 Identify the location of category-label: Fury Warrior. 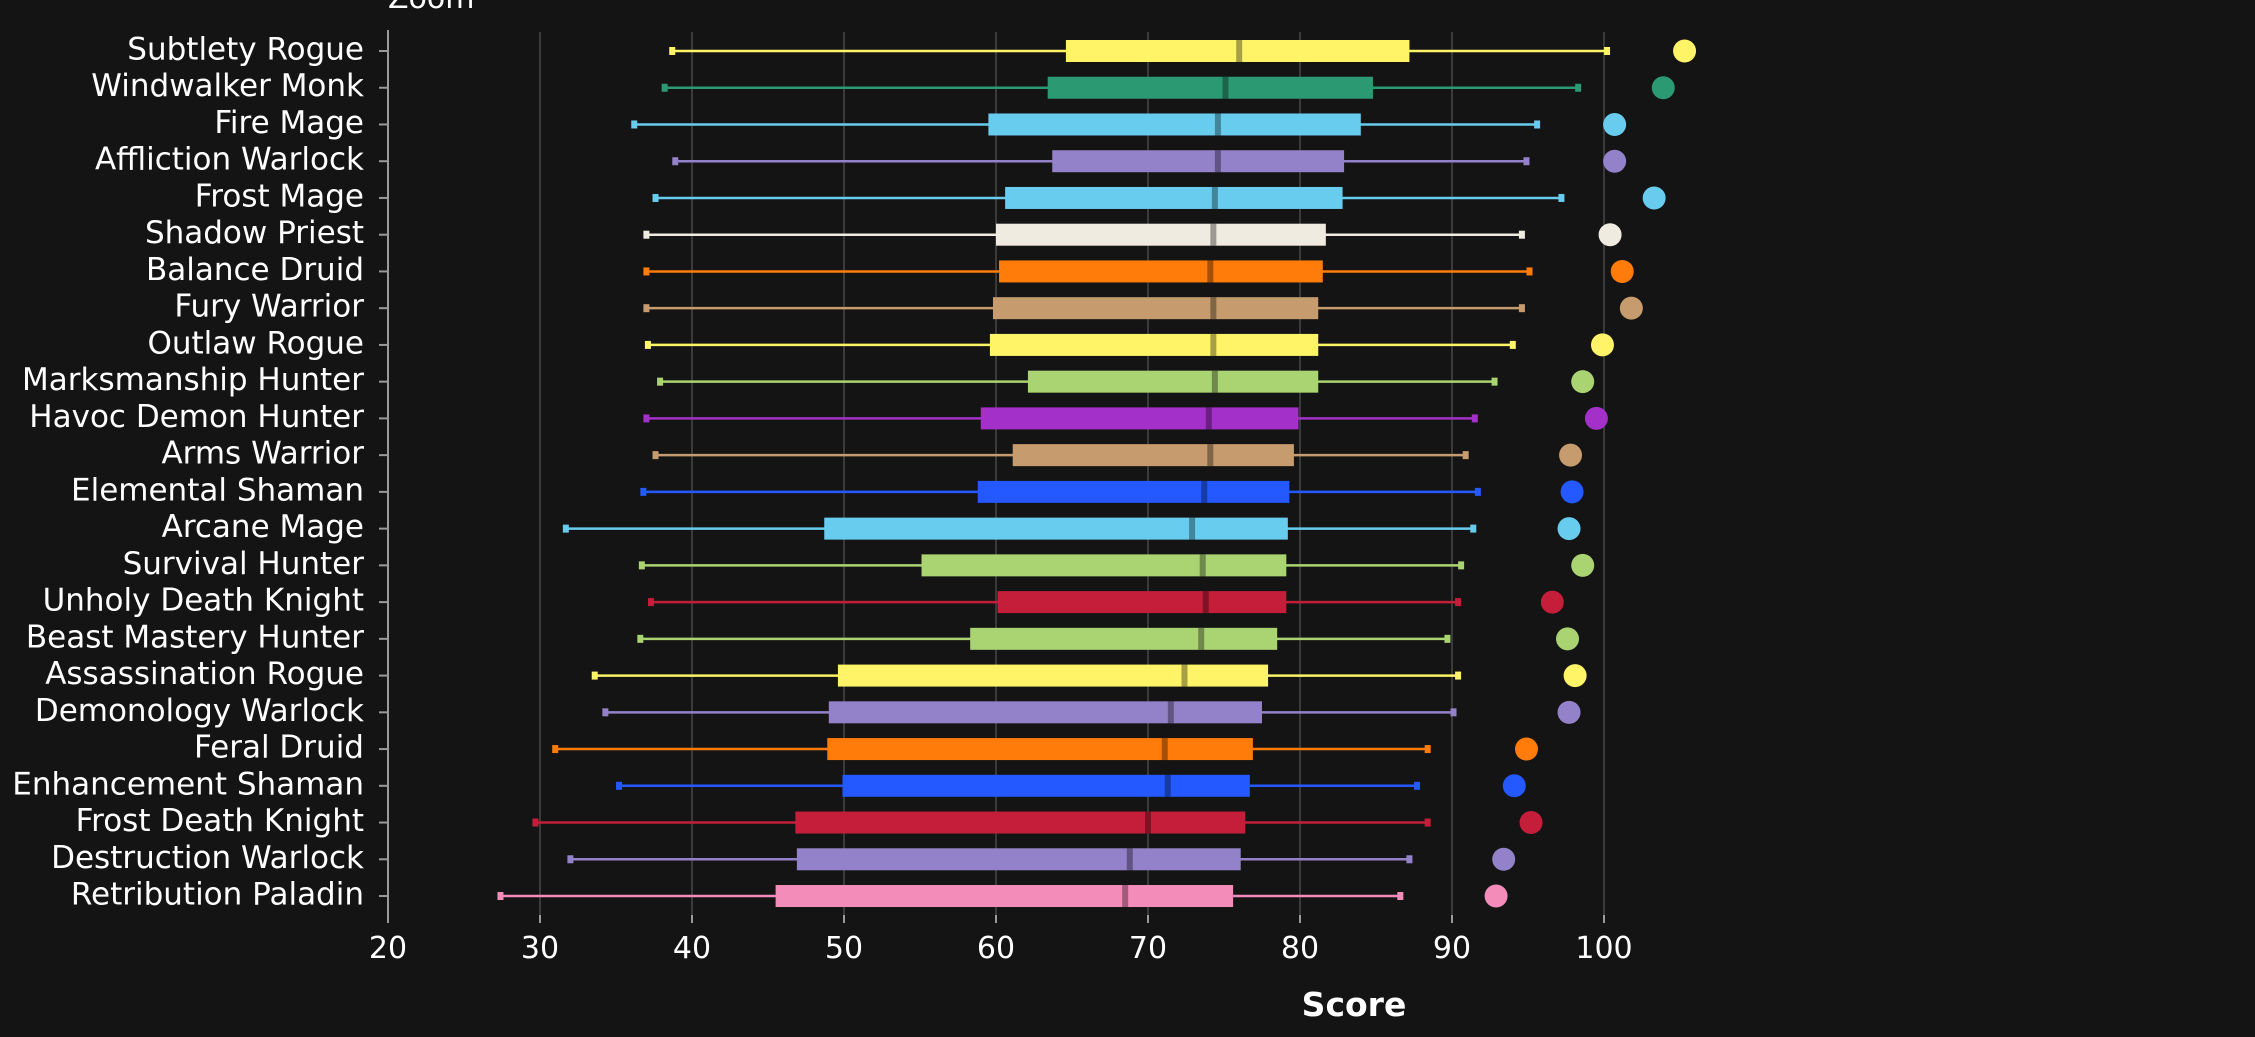
(269, 307).